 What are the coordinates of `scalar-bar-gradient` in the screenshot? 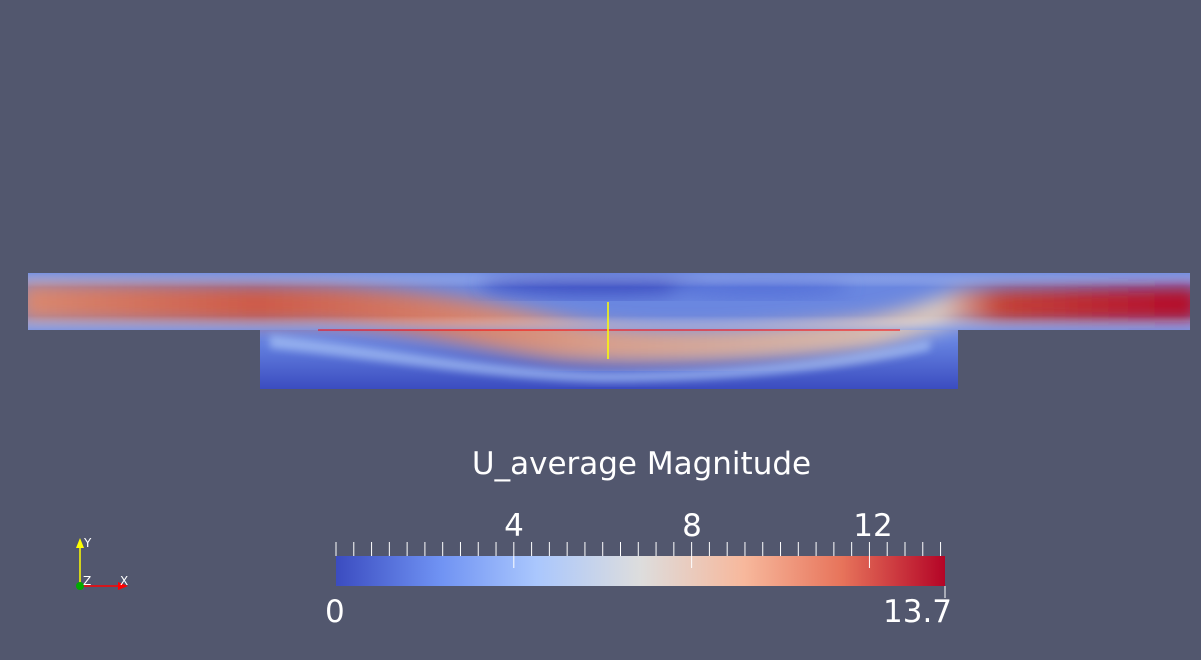 It's located at (640, 571).